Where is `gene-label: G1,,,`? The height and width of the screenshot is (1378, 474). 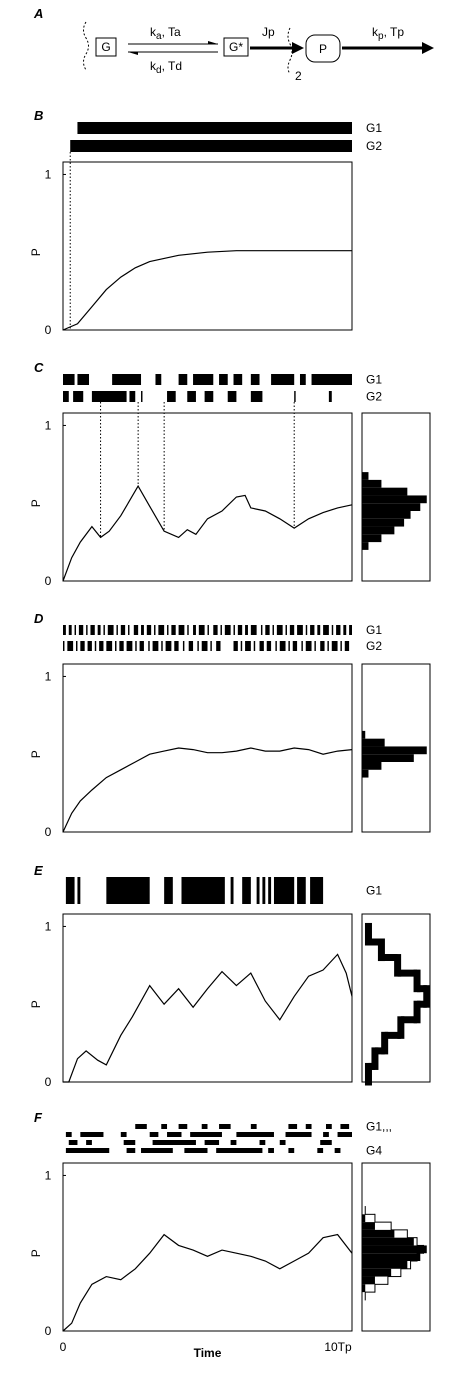 gene-label: G1,,, is located at coordinates (379, 1127).